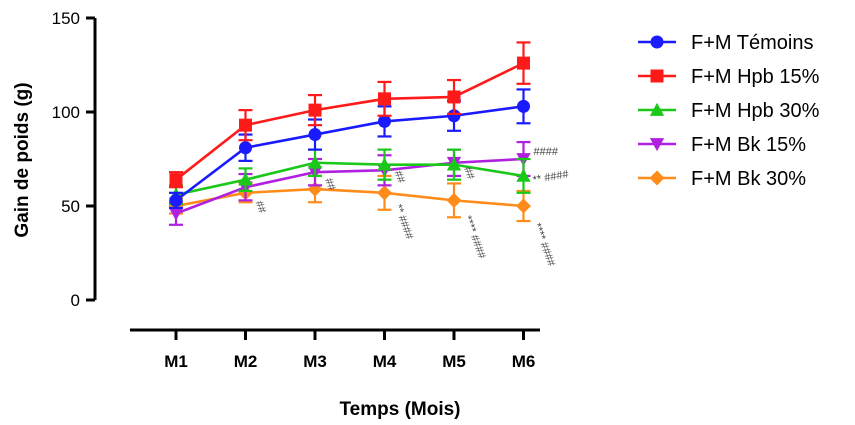 The height and width of the screenshot is (425, 855). Describe the element at coordinates (748, 145) in the screenshot. I see `legend-label: F+M Bk 15%` at that location.